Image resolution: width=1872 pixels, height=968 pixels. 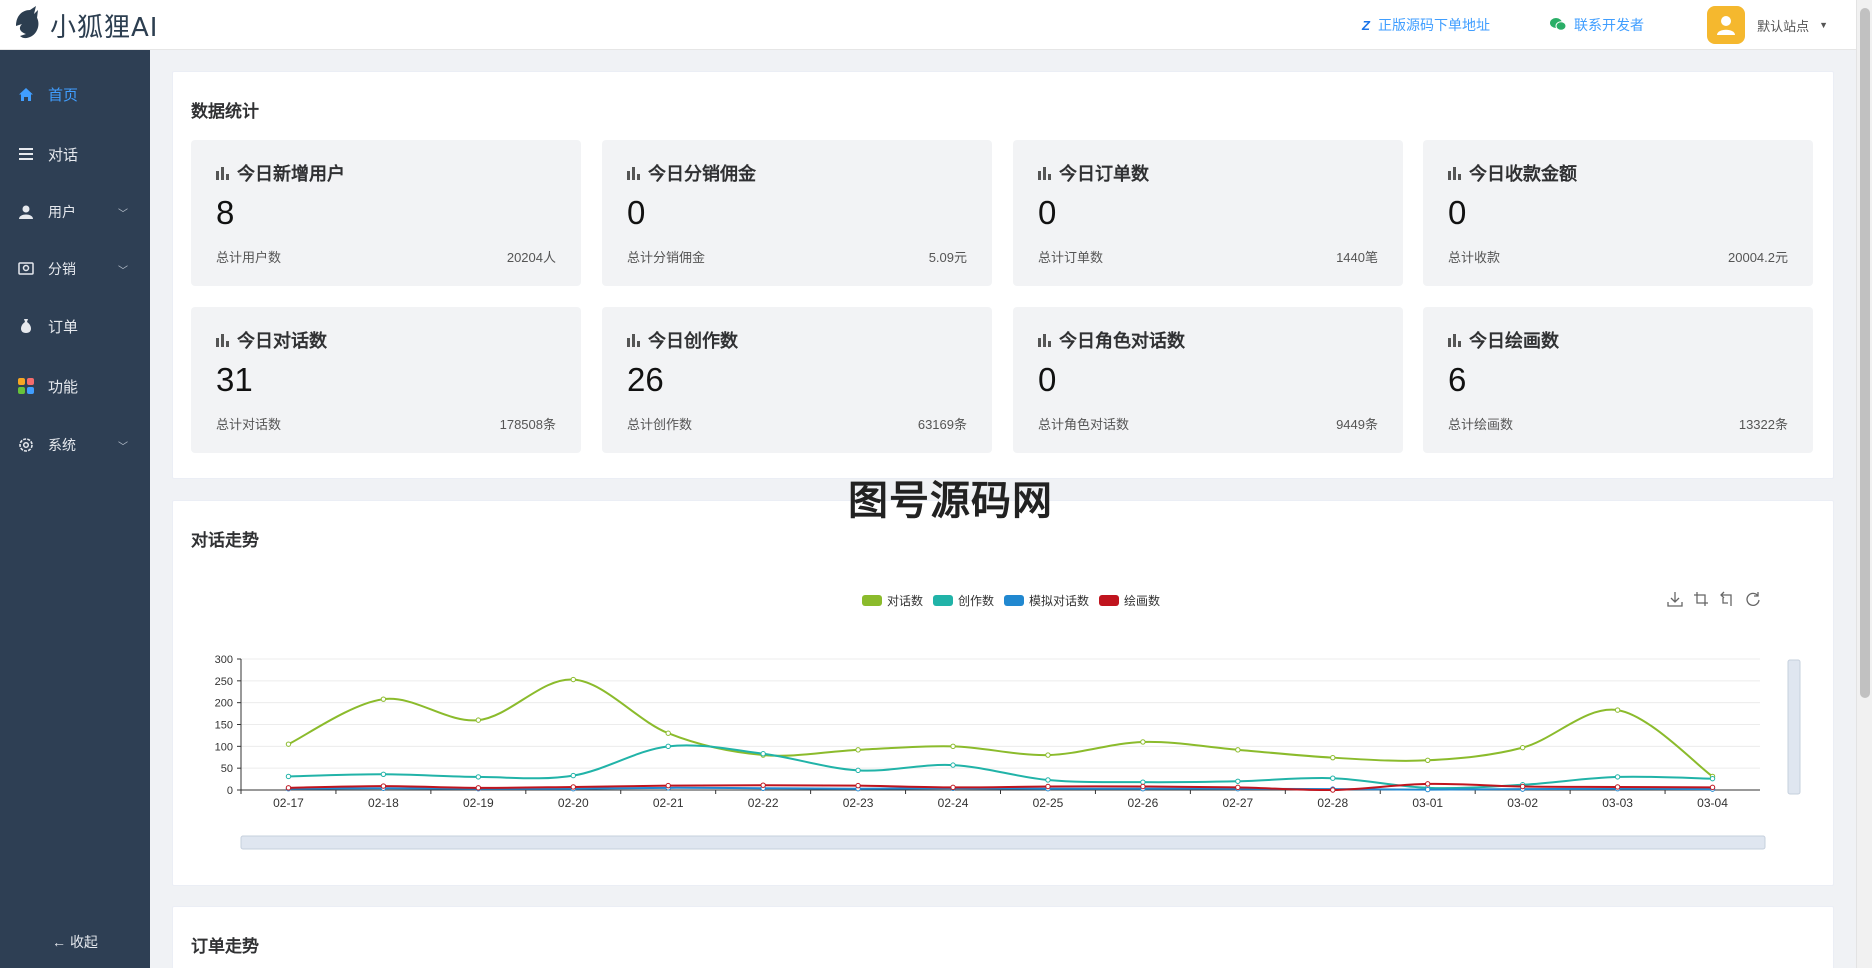 What do you see at coordinates (85, 25) in the screenshot?
I see `app-logo: 小狐狸AI` at bounding box center [85, 25].